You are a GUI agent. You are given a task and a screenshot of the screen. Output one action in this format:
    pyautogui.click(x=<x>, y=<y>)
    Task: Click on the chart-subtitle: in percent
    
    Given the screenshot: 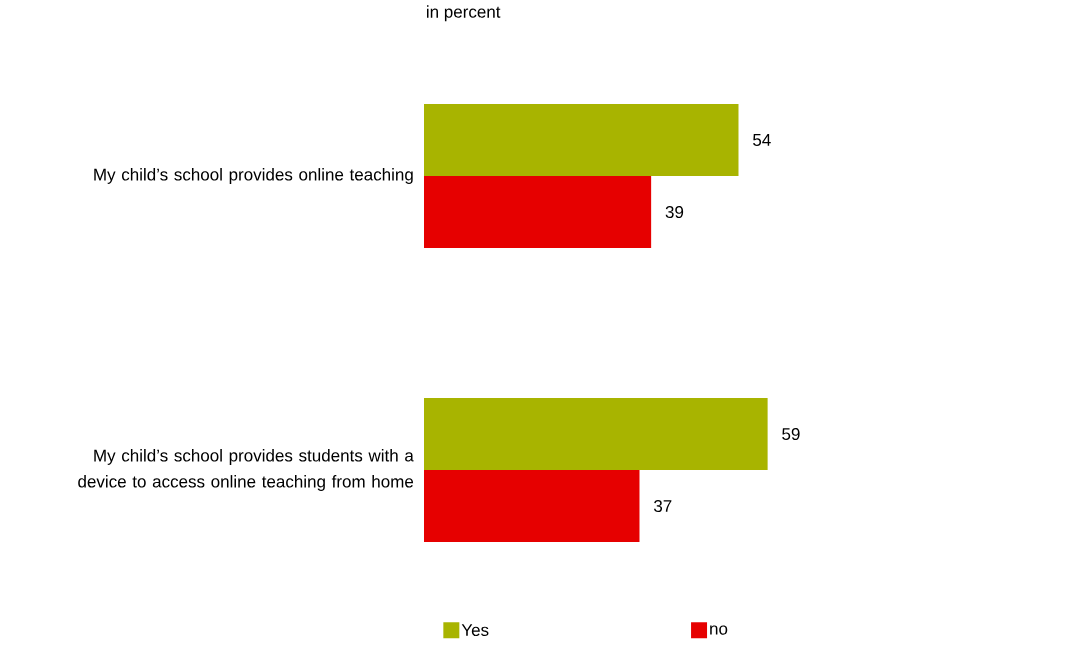 What is the action you would take?
    pyautogui.click(x=464, y=13)
    